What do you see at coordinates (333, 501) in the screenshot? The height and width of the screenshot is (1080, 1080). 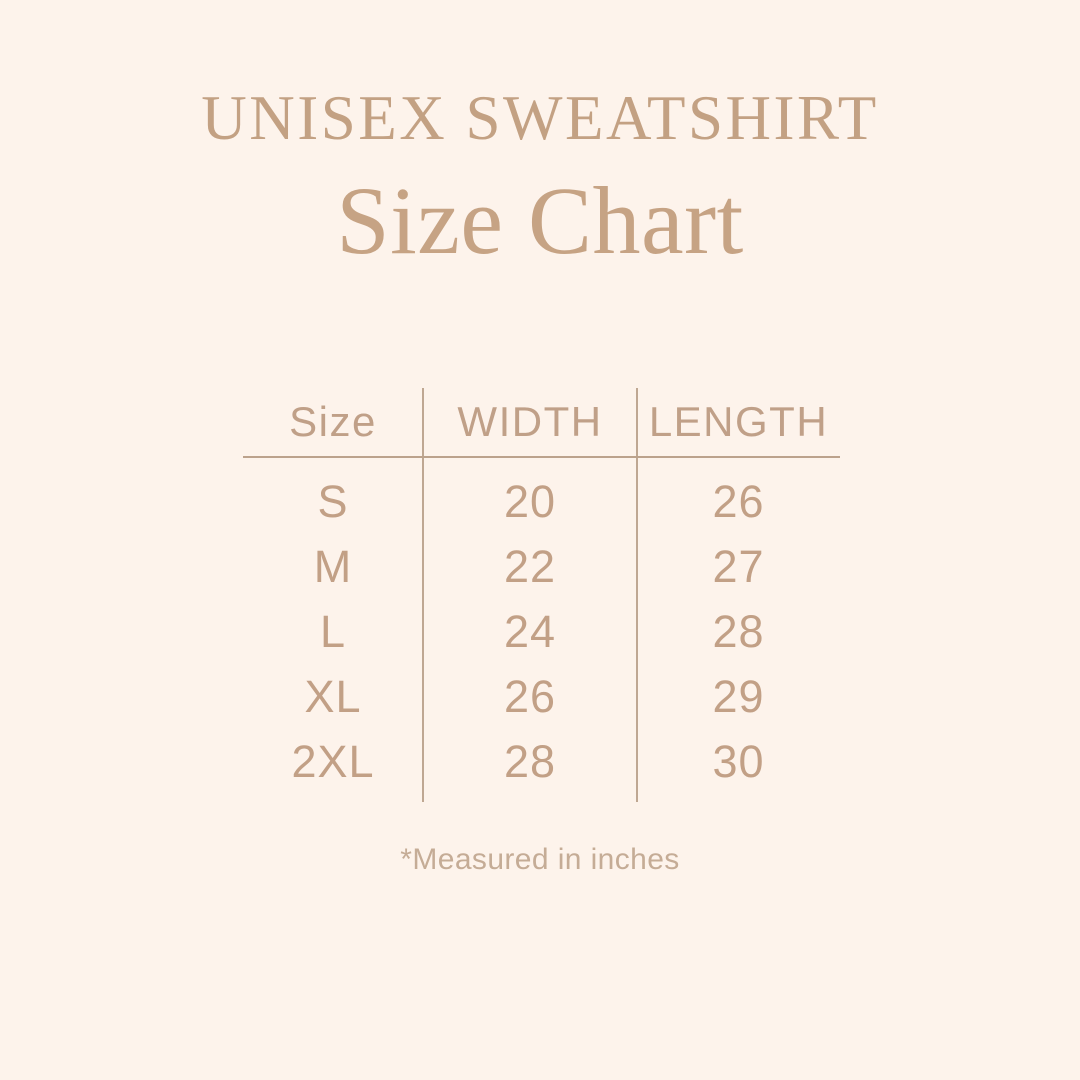 I see `cell-size: S` at bounding box center [333, 501].